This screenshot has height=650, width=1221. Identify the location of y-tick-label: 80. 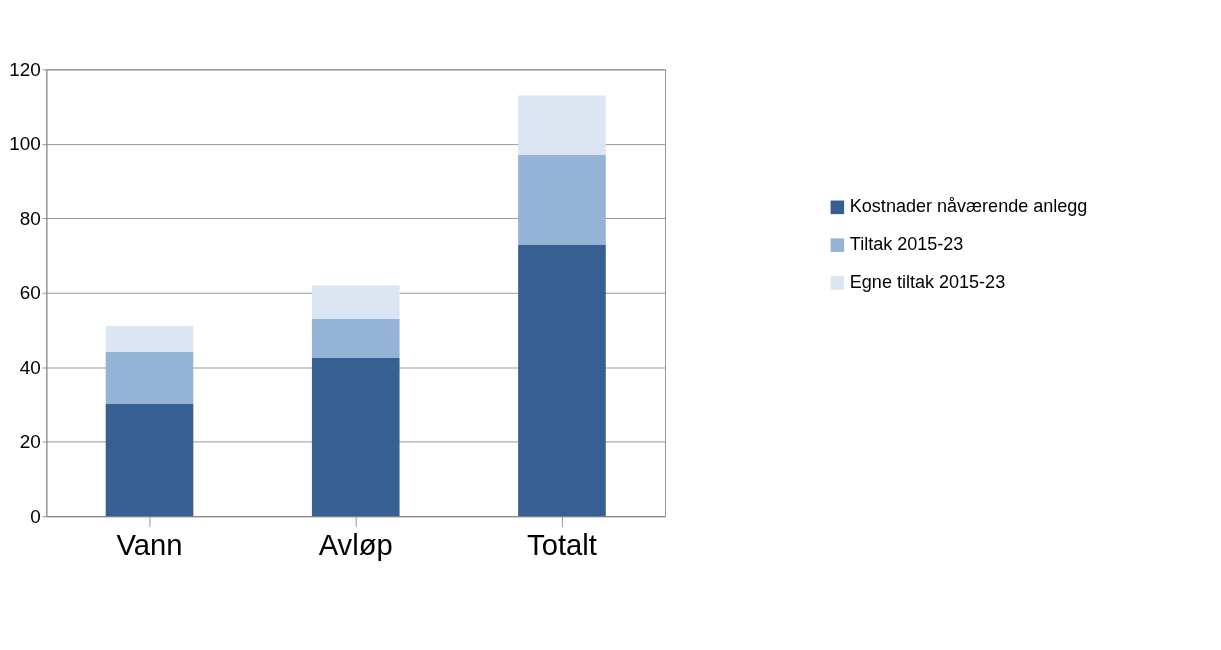
(30, 218).